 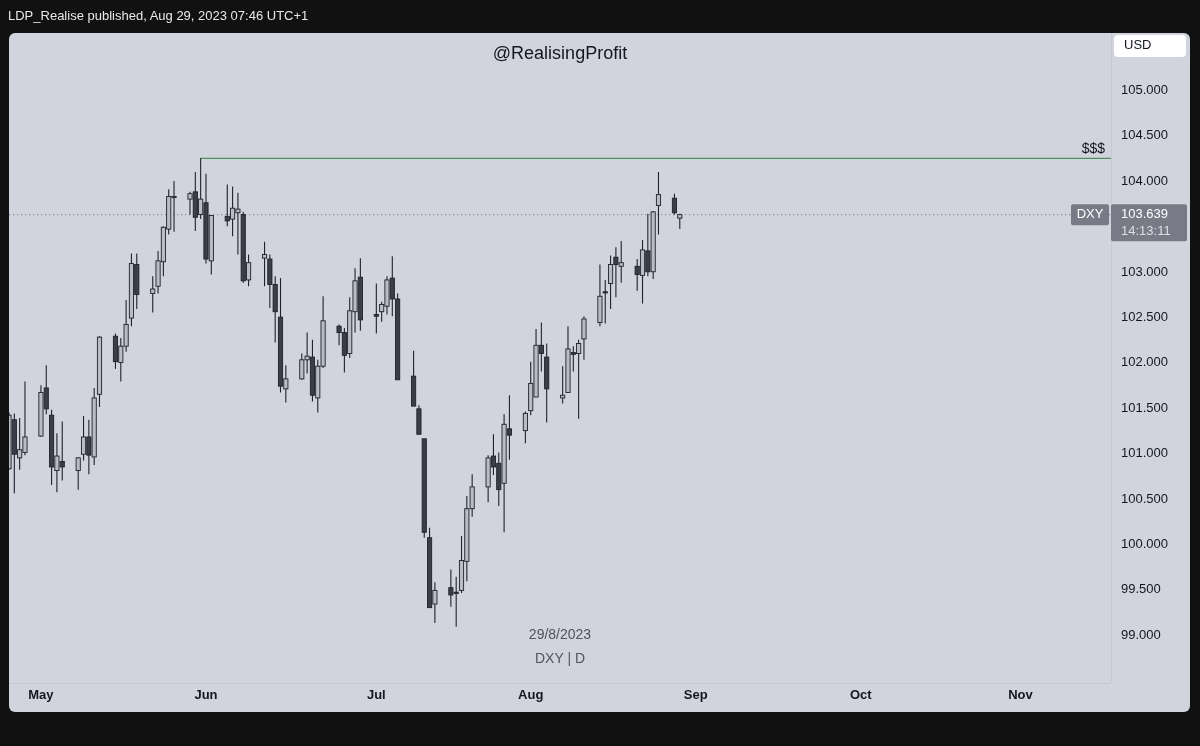 I want to click on y-tick-label: 101.500, so click(x=1144, y=408).